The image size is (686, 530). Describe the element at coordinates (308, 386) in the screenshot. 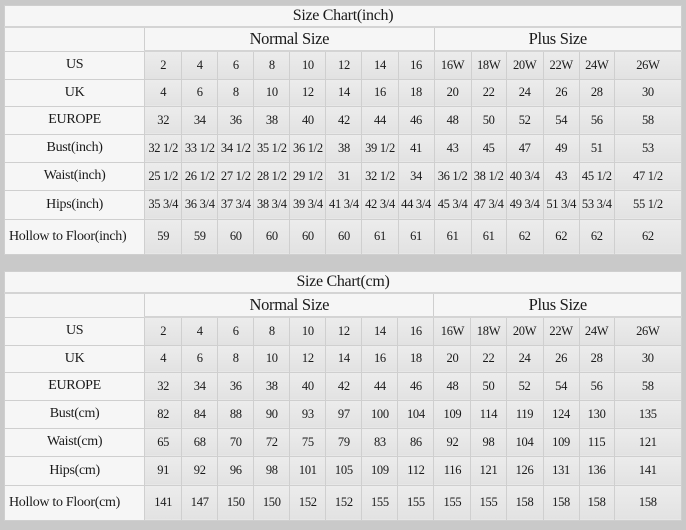

I see `table-cell: 40` at that location.